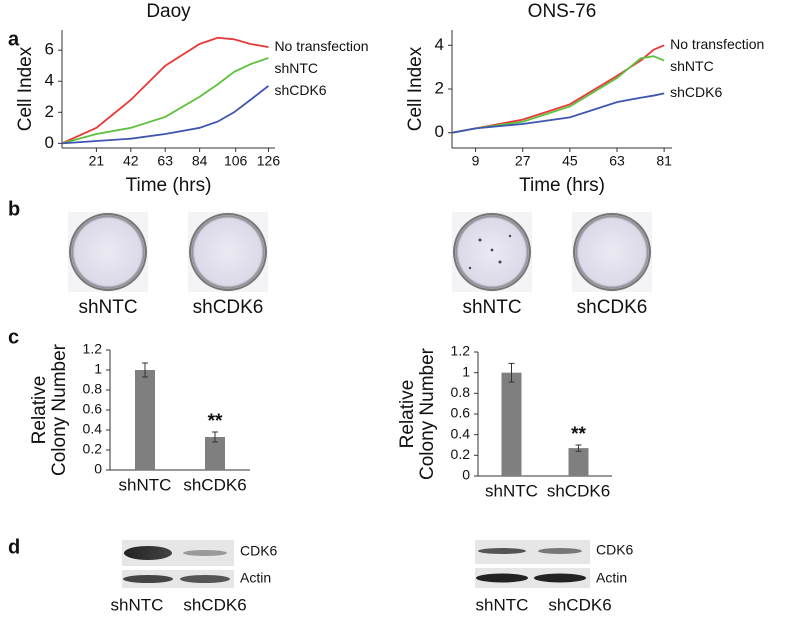 This screenshot has width=800, height=628. What do you see at coordinates (14, 39) in the screenshot?
I see `panel-letter: a` at bounding box center [14, 39].